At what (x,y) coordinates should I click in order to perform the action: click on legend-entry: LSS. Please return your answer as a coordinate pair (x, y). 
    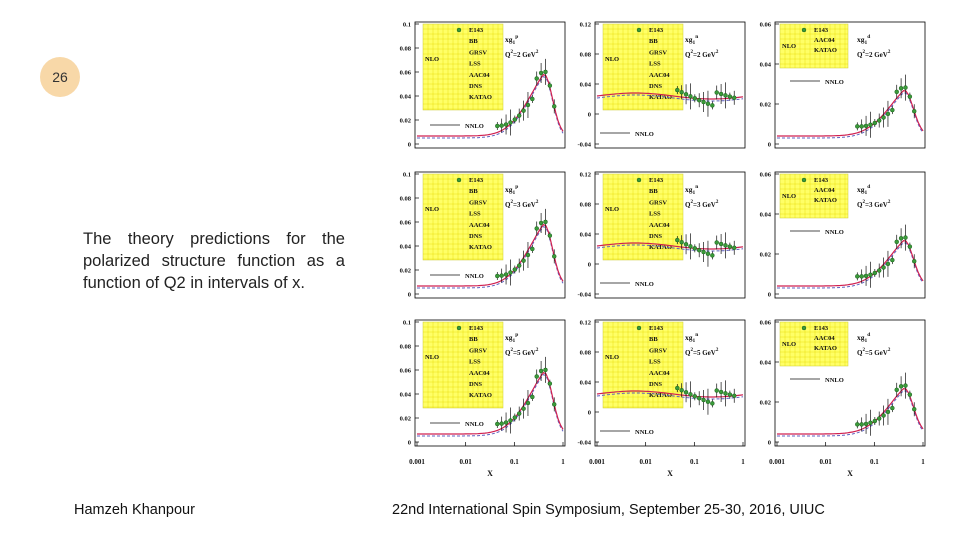
    Looking at the image, I should click on (475, 362).